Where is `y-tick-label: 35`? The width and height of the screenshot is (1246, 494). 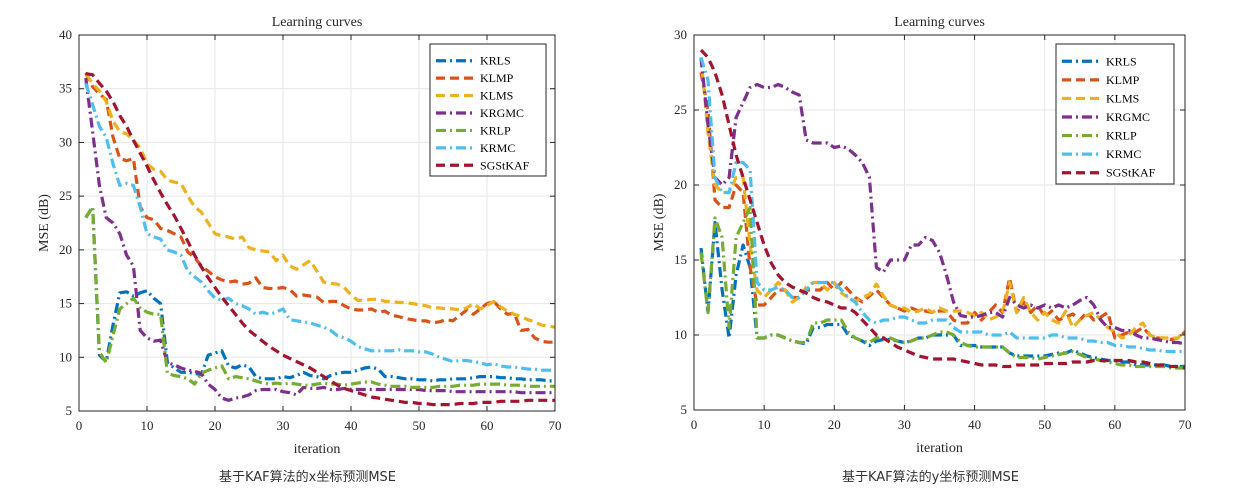 y-tick-label: 35 is located at coordinates (65, 88).